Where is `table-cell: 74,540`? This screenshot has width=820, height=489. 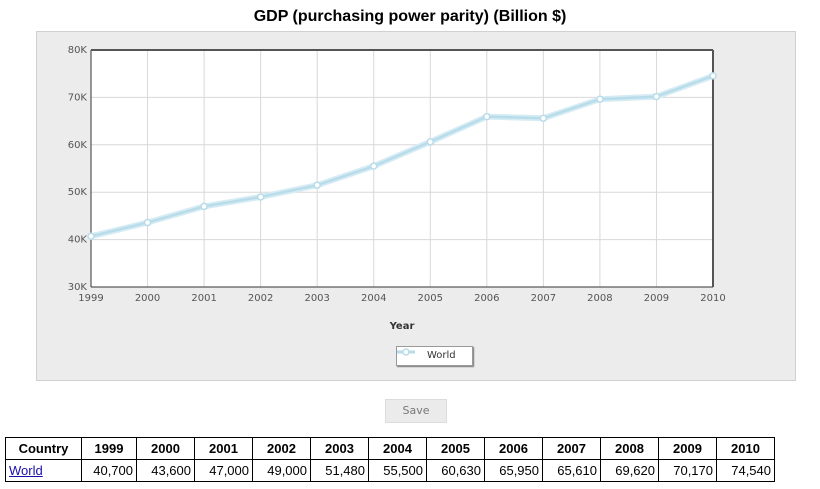 table-cell: 74,540 is located at coordinates (745, 470).